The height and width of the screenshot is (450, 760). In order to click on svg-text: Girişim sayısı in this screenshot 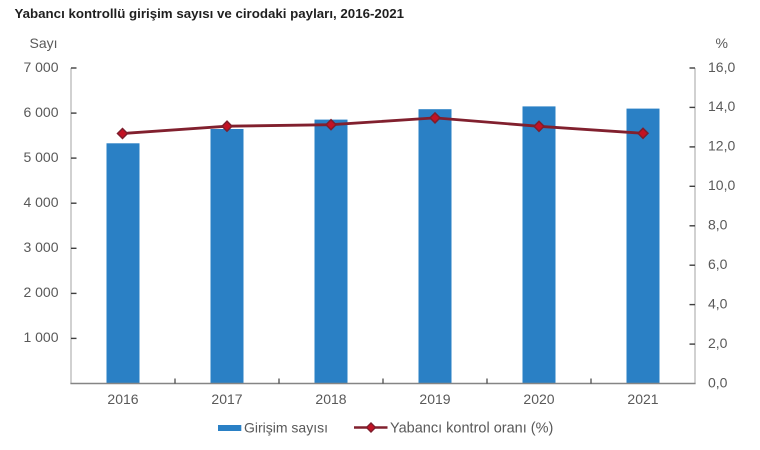, I will do `click(286, 428)`.